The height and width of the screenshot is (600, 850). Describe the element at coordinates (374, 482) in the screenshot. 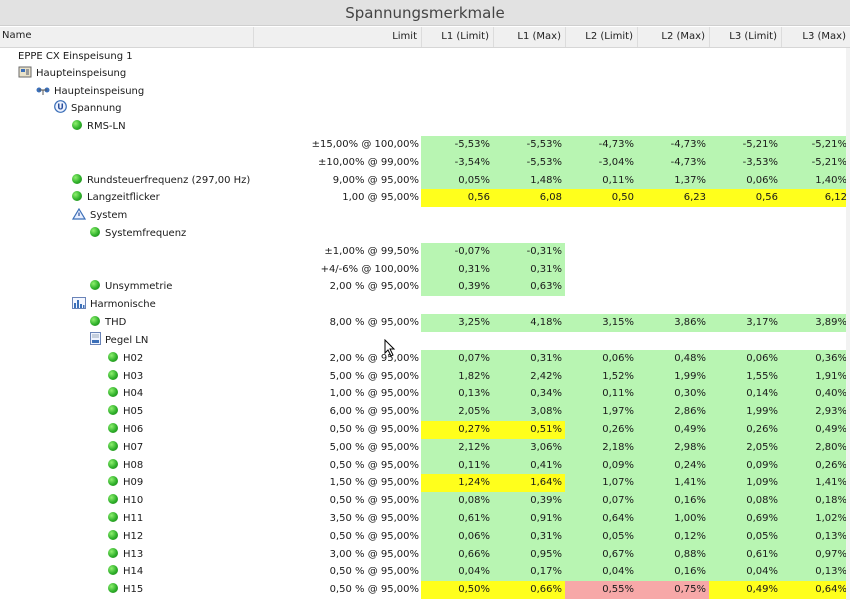

I see `limit-value: 1,50 % @ 95,00%` at that location.